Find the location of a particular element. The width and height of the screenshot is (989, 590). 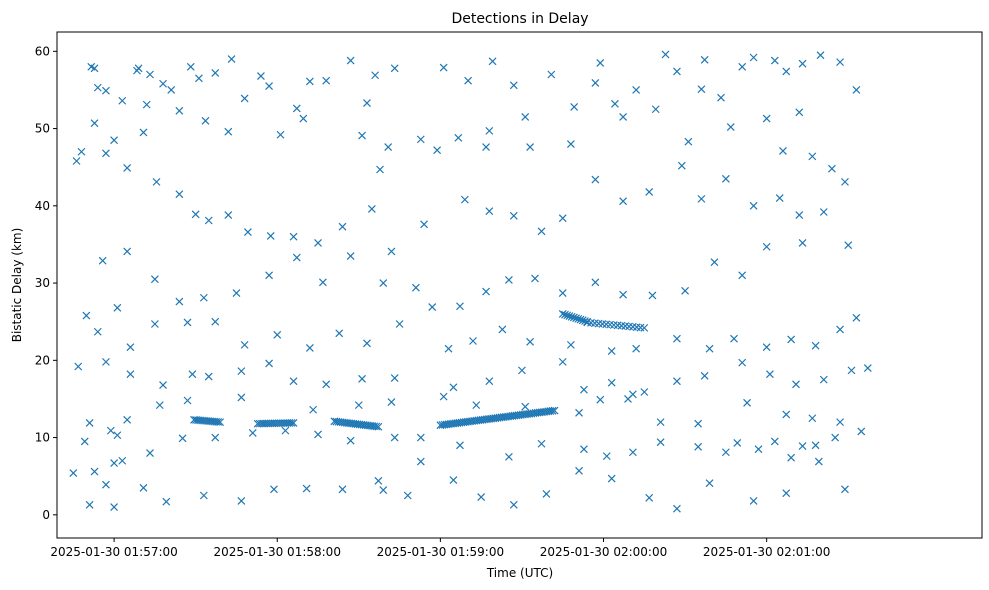

y-axis: 0 10 20 30 40 50 60 is located at coordinates (46, 283).